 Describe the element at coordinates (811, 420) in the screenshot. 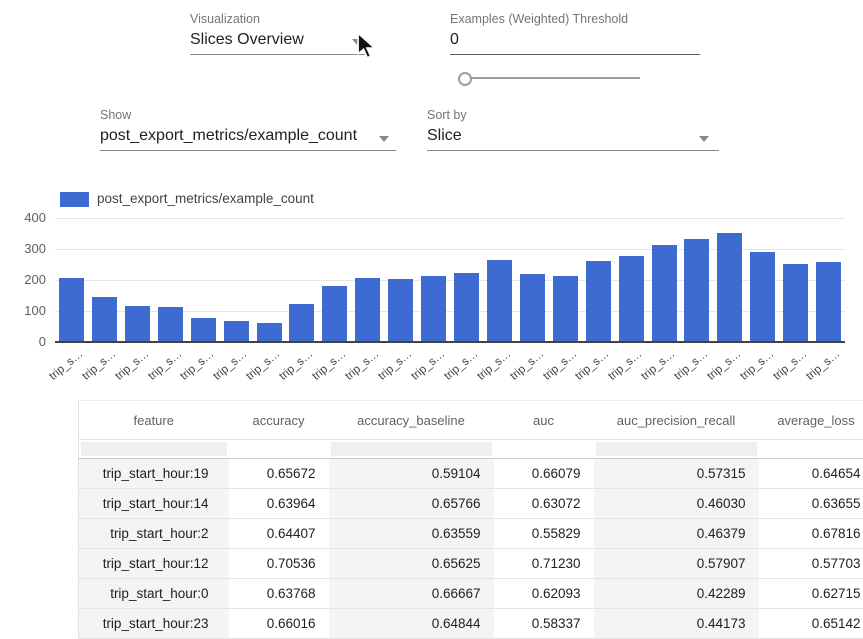

I see `column-header-average_loss: average_loss` at that location.